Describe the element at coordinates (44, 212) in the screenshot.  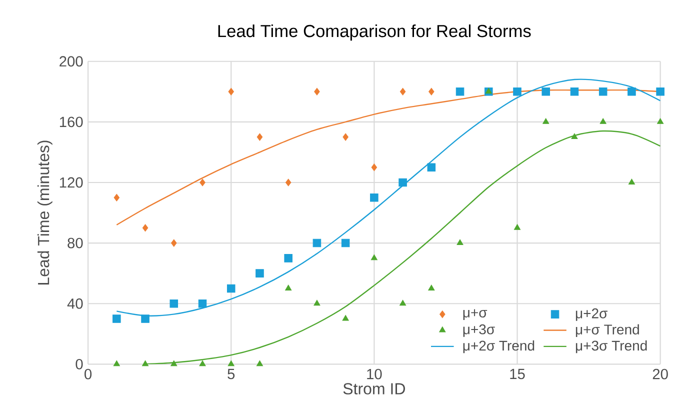
I see `y-axis-title: Lead Time (minutes)` at that location.